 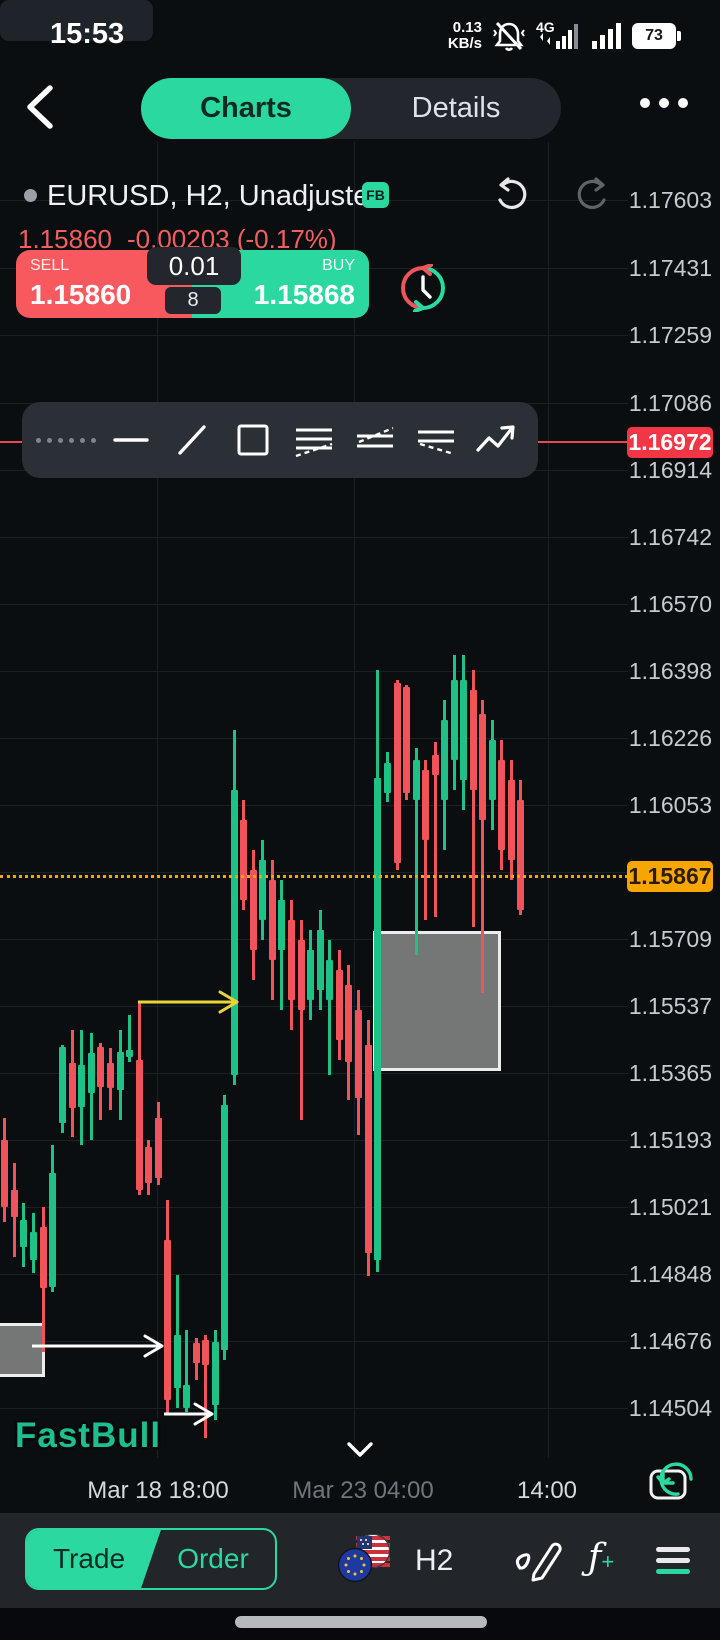 What do you see at coordinates (545, 27) in the screenshot?
I see `svg-text: 4G` at bounding box center [545, 27].